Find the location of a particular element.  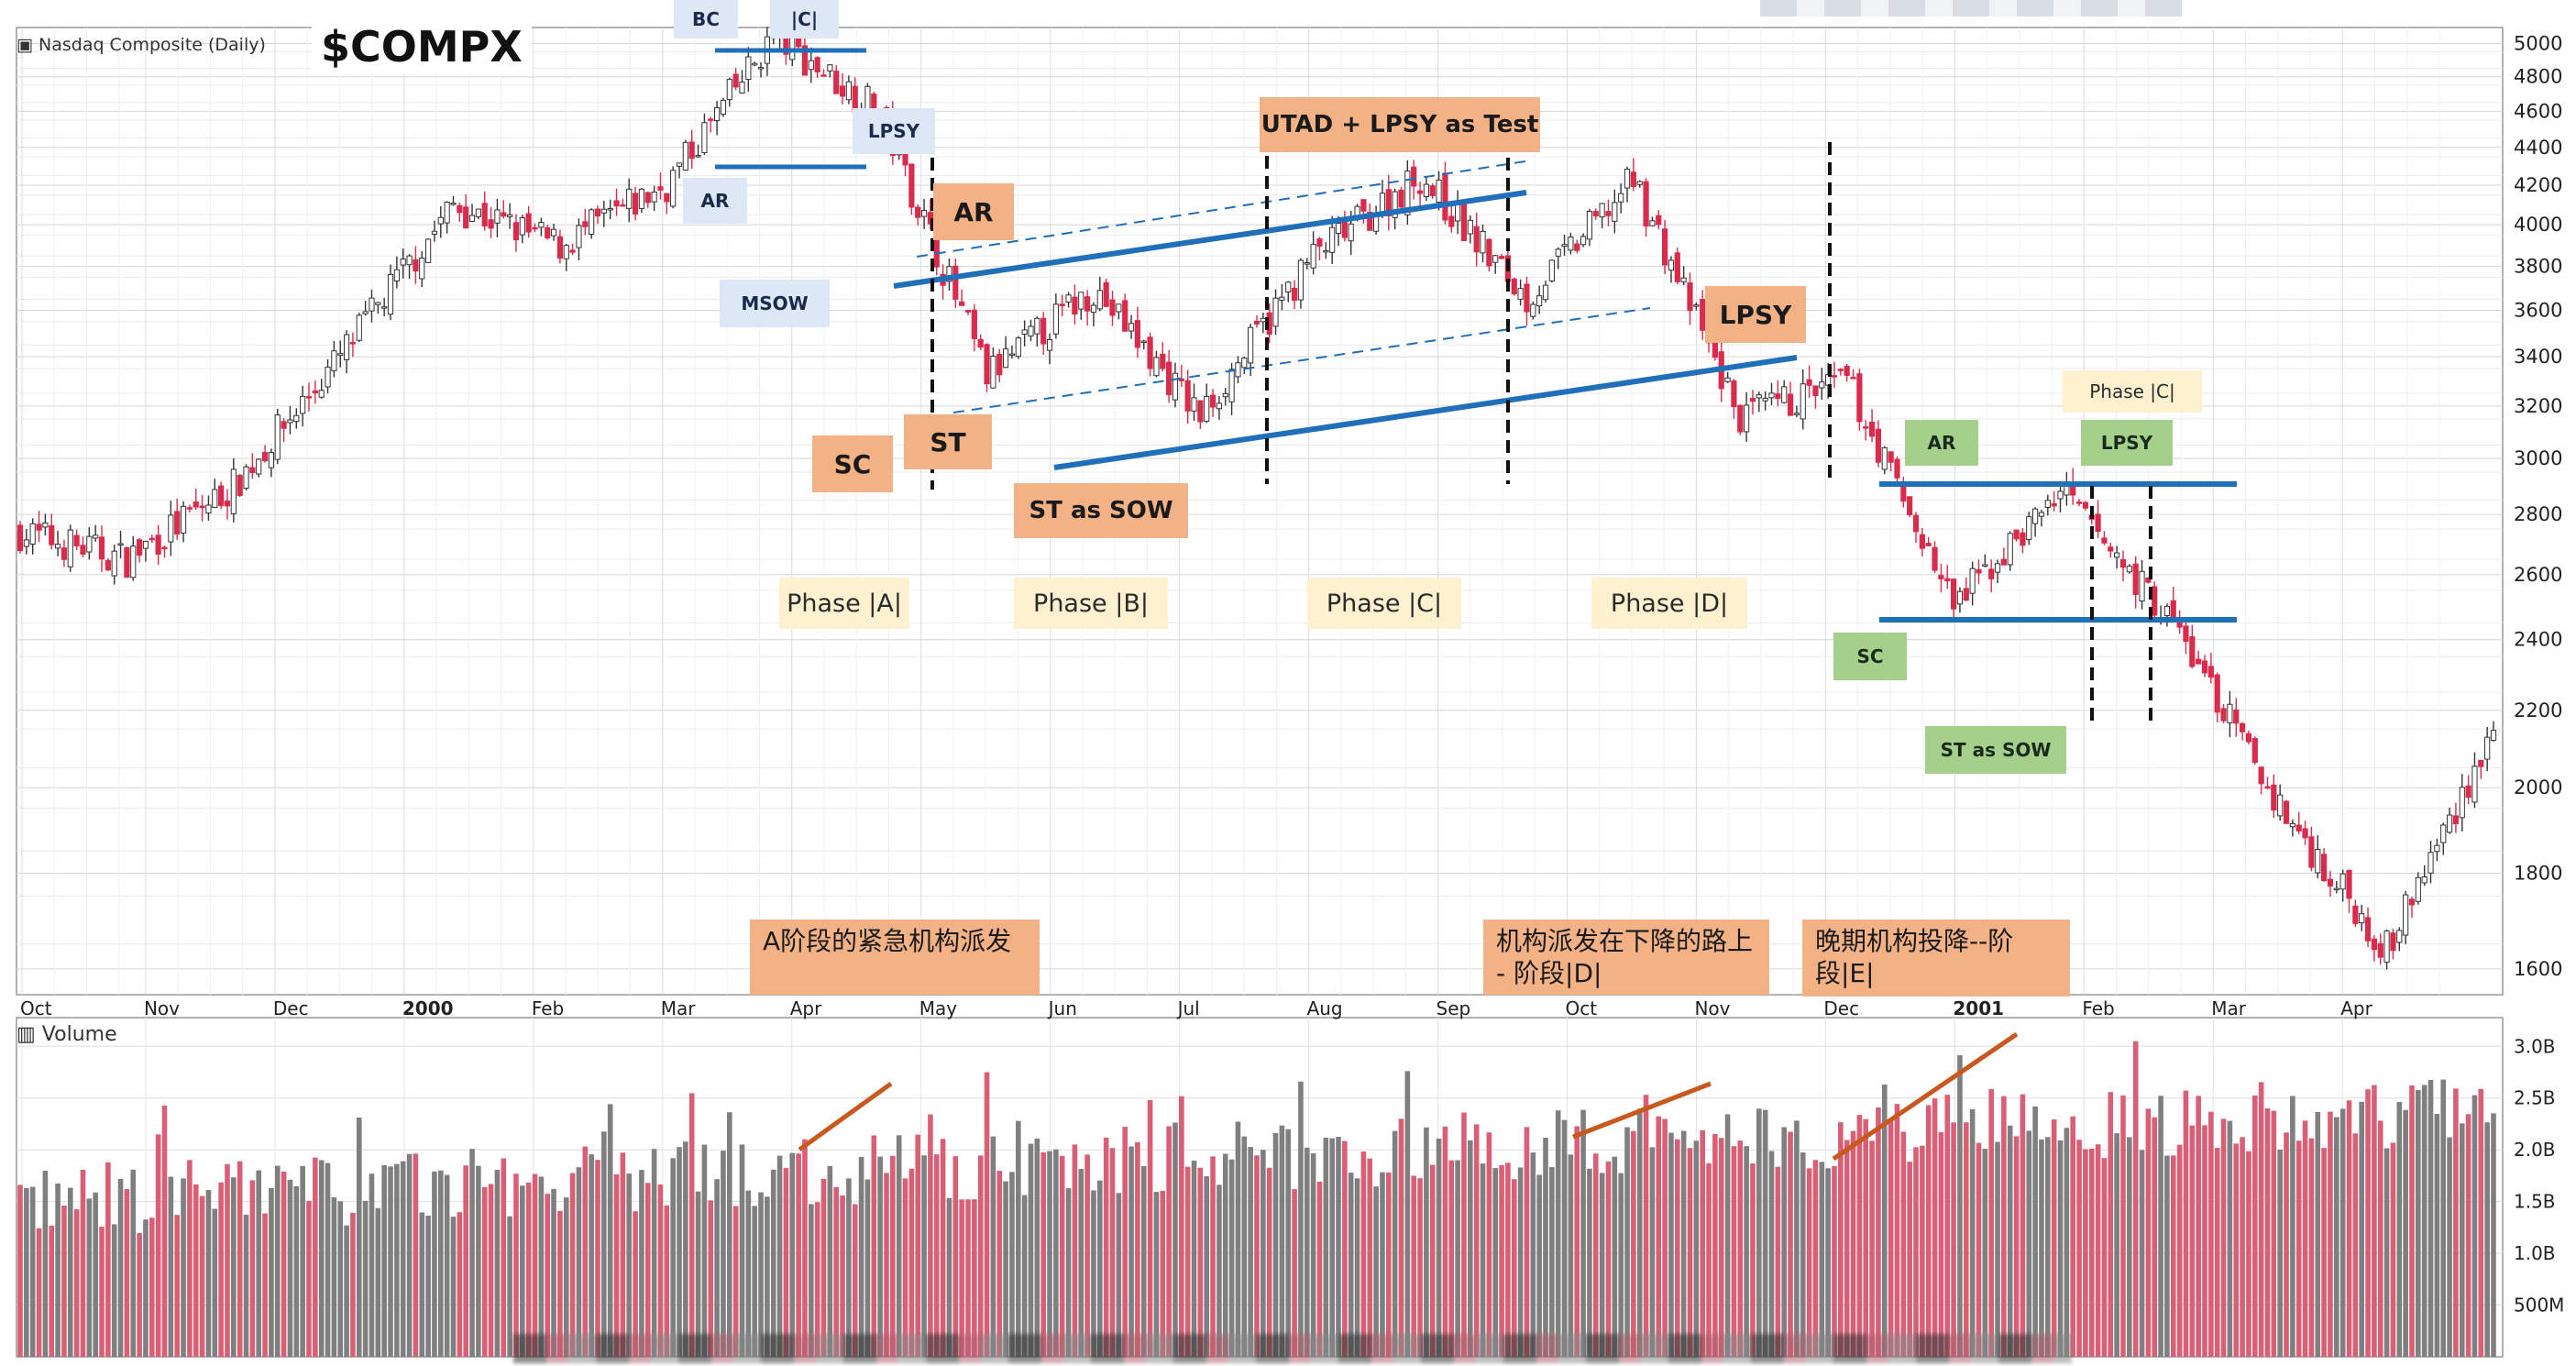

x-tick-label: Nov is located at coordinates (1712, 1008).